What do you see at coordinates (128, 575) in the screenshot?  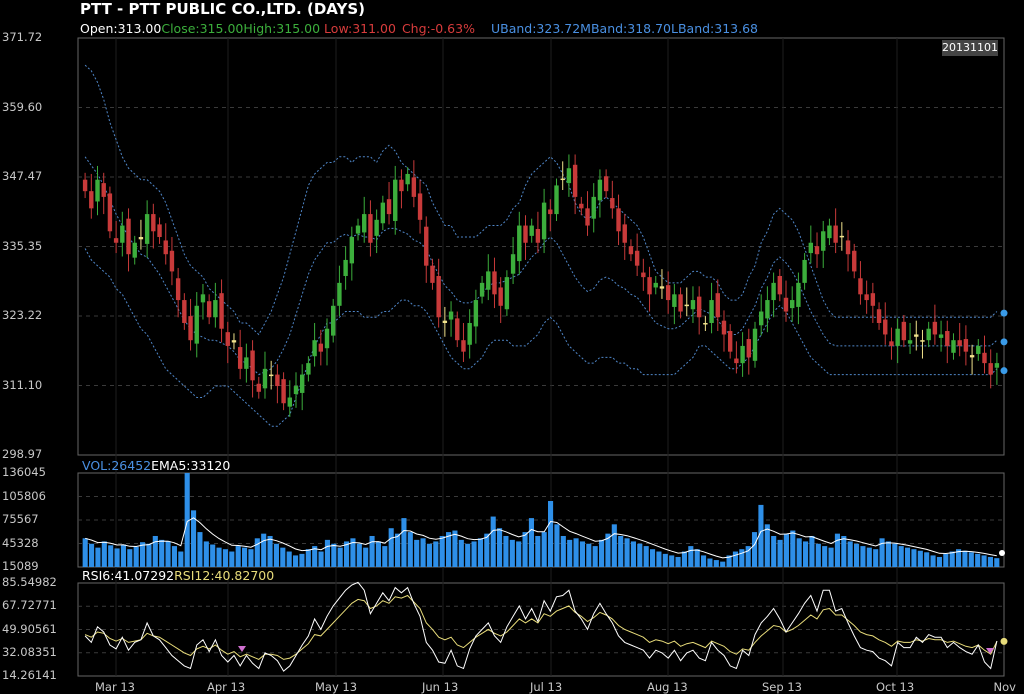 I see `rsi6-value: RSI6:41.07292` at bounding box center [128, 575].